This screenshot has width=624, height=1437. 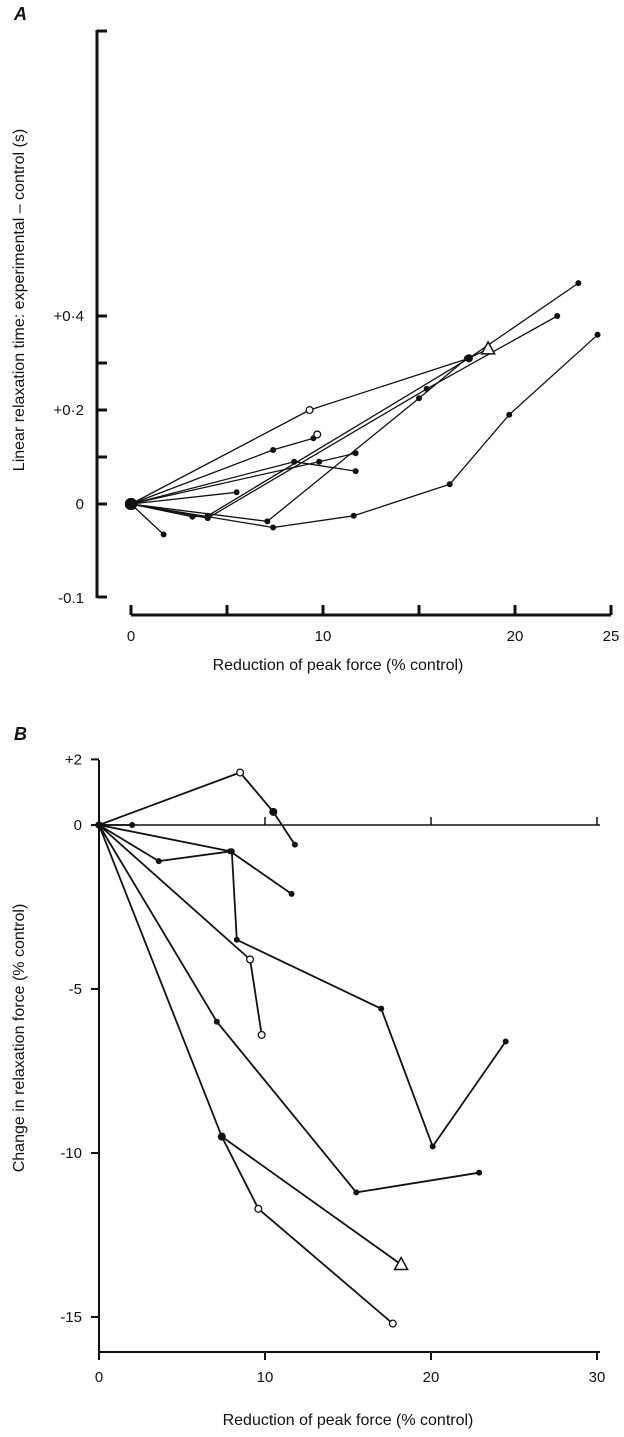 I want to click on a-origin-point, so click(x=131, y=504).